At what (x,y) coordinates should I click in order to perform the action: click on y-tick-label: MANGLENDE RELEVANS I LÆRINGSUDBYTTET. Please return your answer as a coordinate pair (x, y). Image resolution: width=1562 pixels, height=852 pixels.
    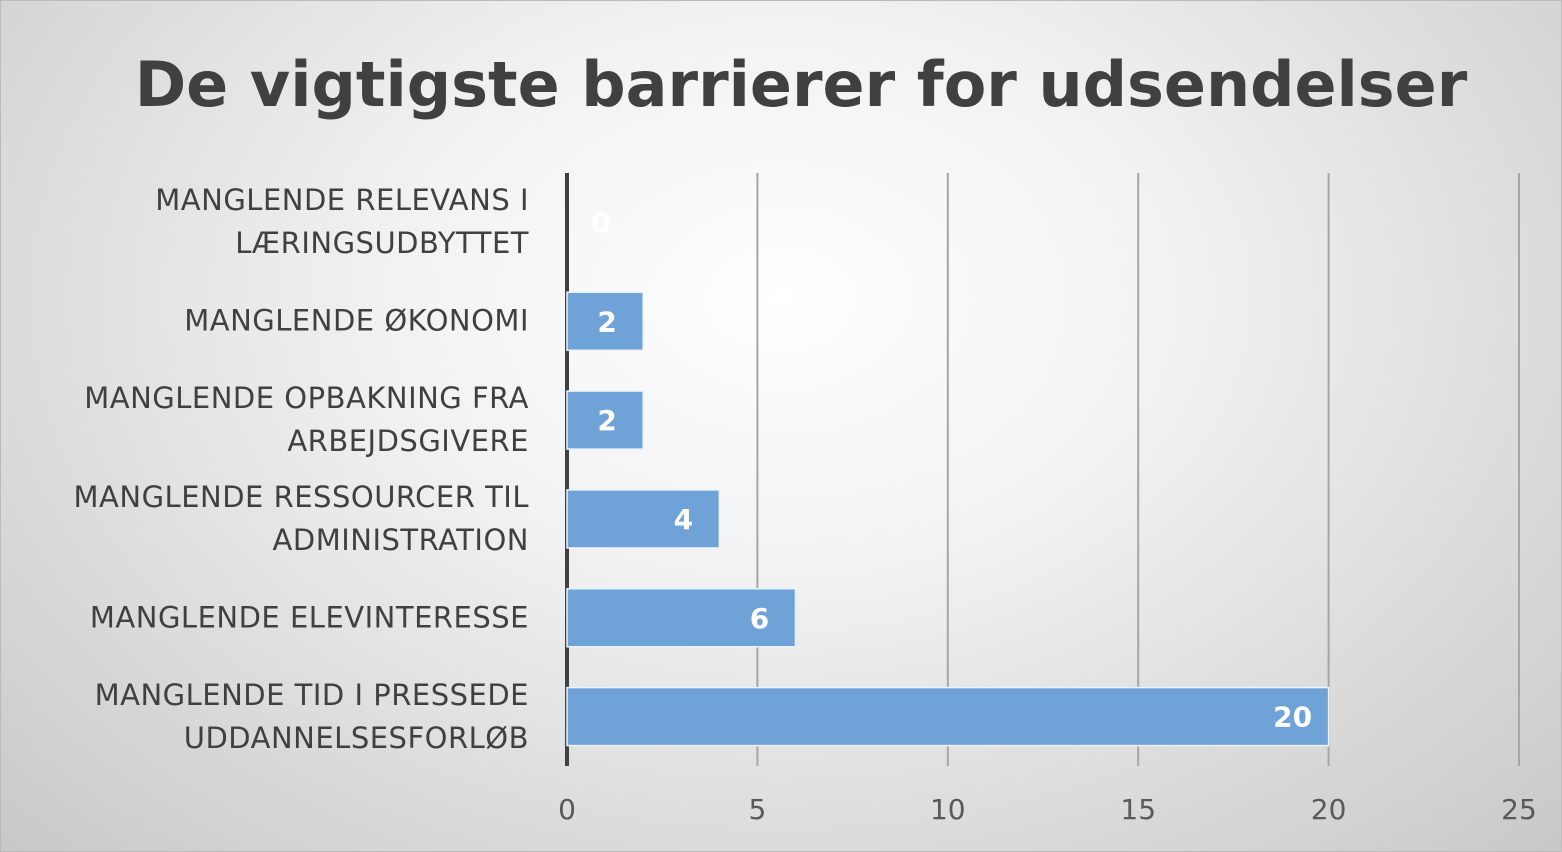
    Looking at the image, I should click on (342, 222).